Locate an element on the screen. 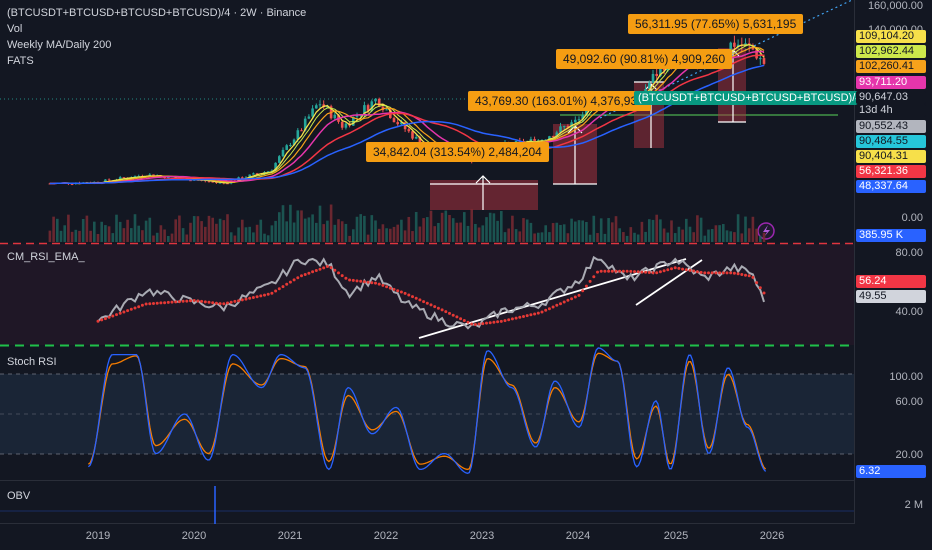 The image size is (932, 550). indicator-vol: Vol is located at coordinates (15, 29).